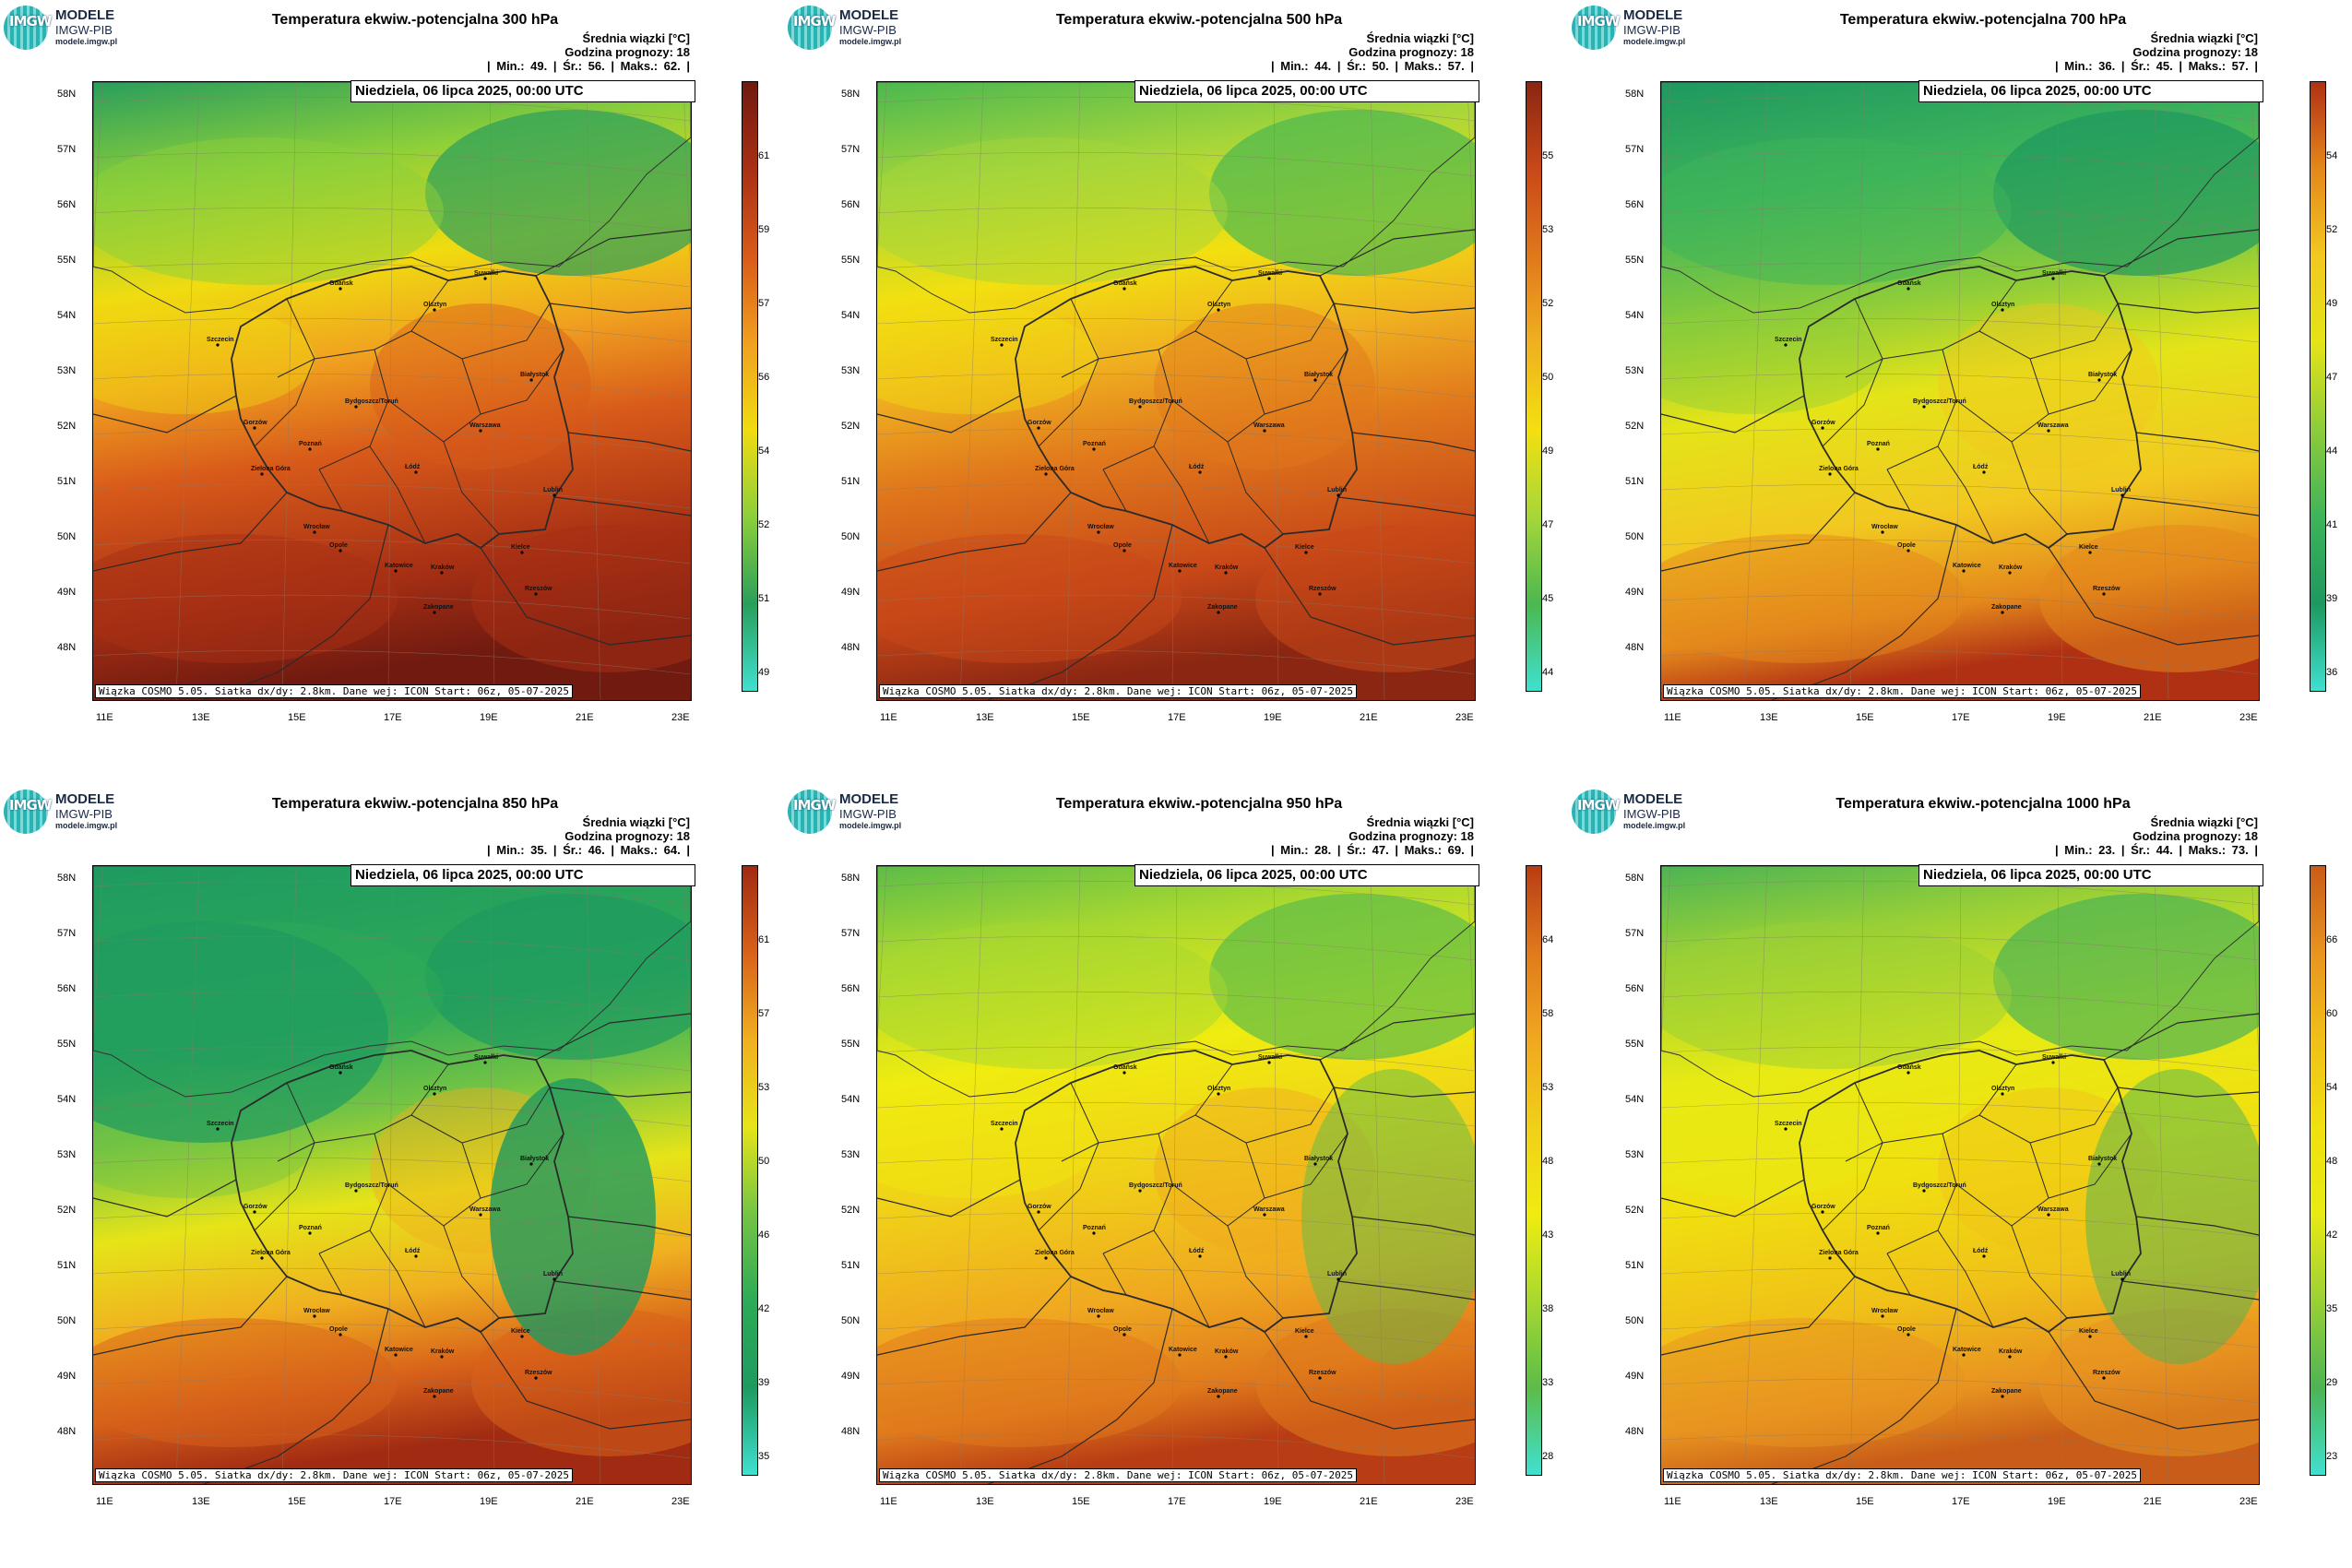 The height and width of the screenshot is (1568, 2352). I want to click on city-label: Opole, so click(1906, 545).